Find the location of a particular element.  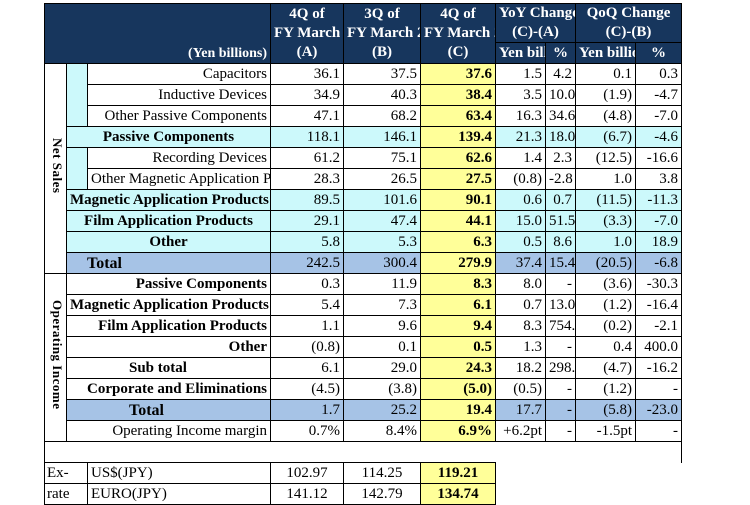

yoy-value: 1.5 is located at coordinates (520, 74).